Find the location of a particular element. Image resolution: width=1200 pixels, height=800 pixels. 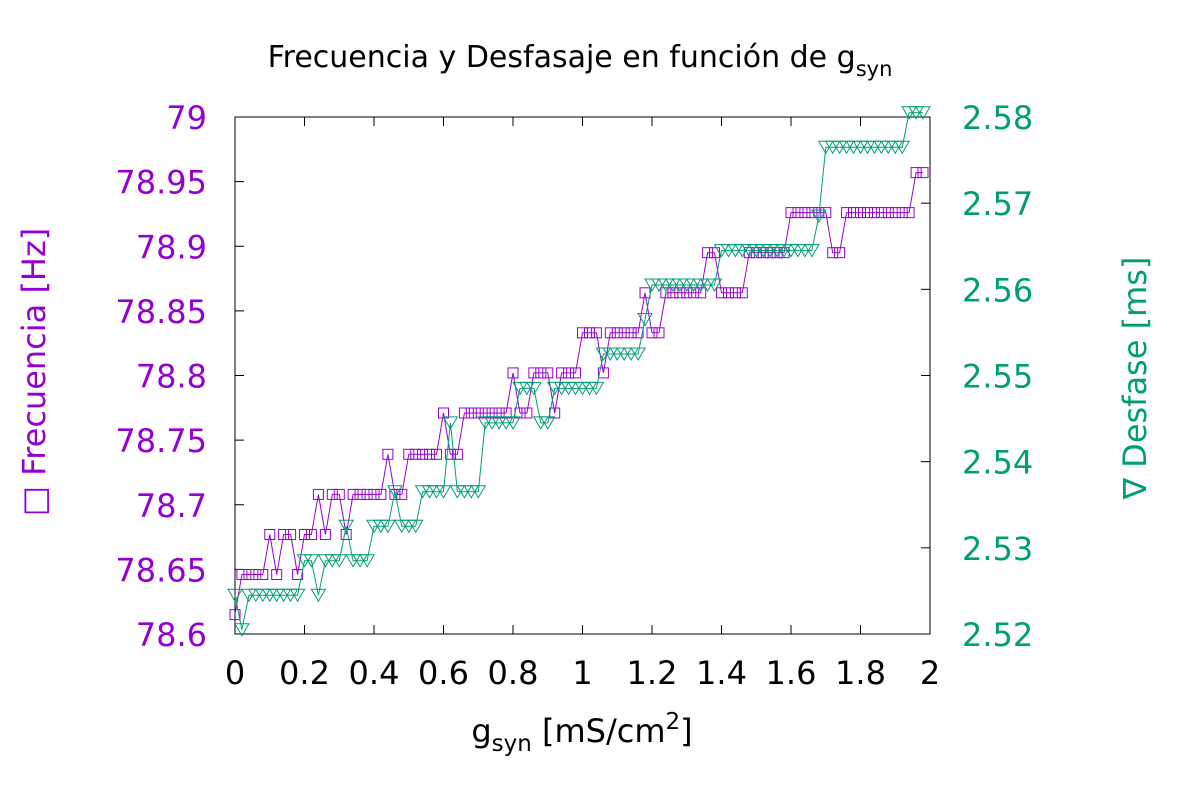

y-left-tick-label: 78.65 is located at coordinates (161, 570).